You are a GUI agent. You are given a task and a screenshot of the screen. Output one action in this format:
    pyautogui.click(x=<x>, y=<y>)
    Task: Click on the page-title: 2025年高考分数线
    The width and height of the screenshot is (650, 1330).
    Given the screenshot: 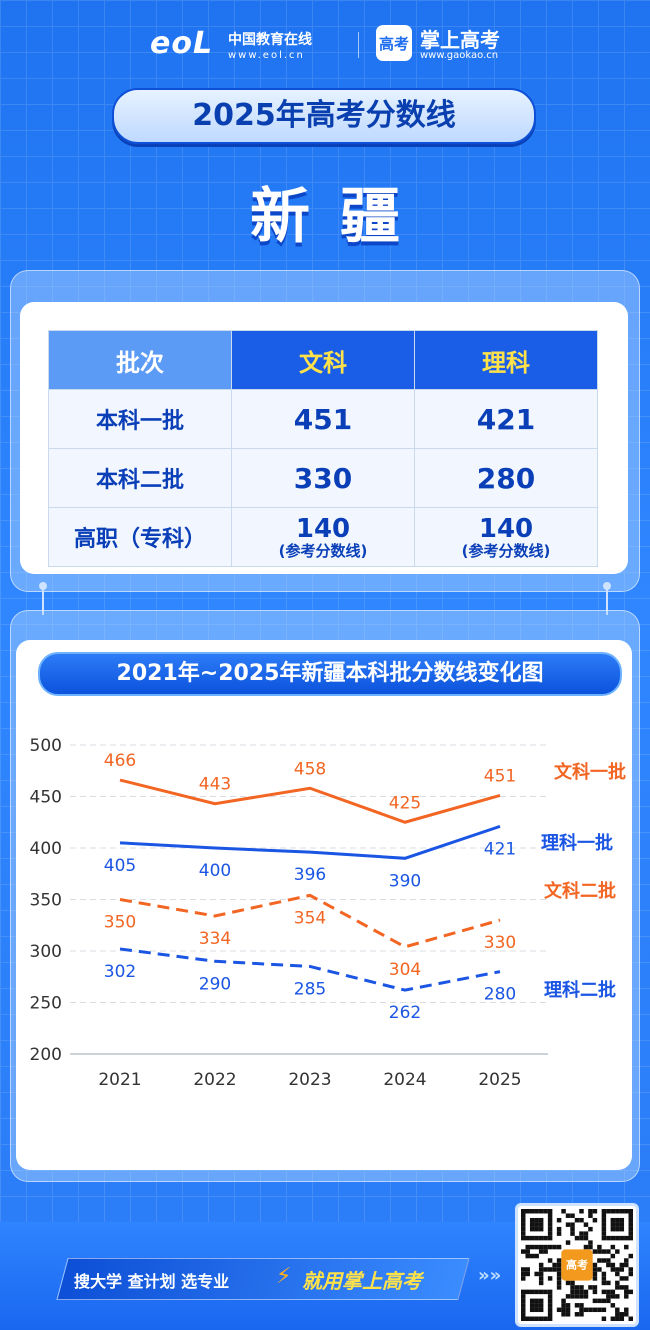 What is the action you would take?
    pyautogui.click(x=324, y=115)
    